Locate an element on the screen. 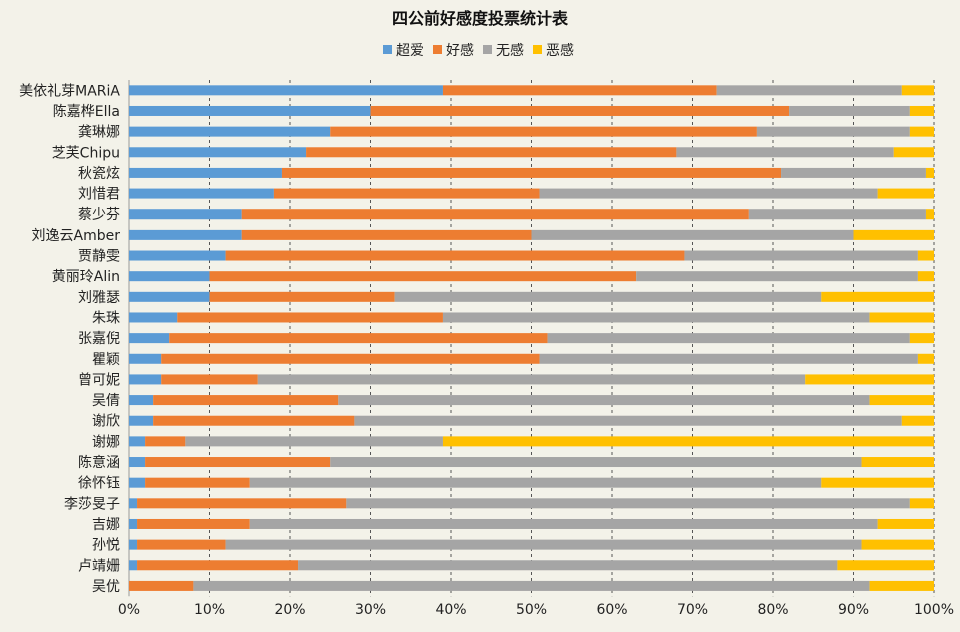 The image size is (960, 632). category-label: 张嘉倪 is located at coordinates (99, 339).